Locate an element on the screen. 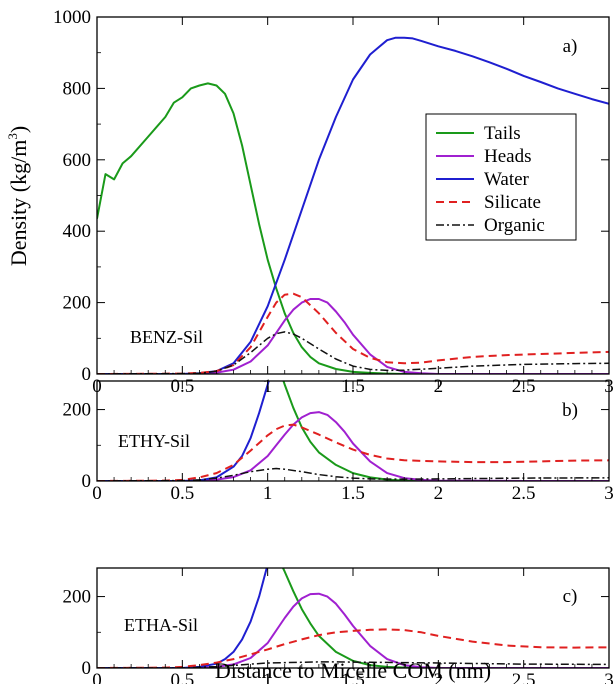  x-tick-label-b-6: 3 is located at coordinates (609, 493).